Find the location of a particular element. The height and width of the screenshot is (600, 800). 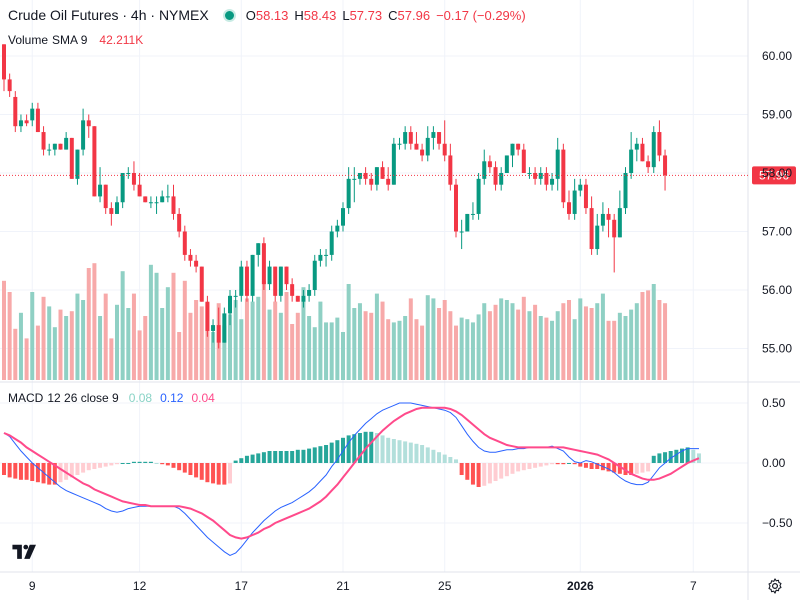

macd-legend: MACD 12 26 close 9 0.08 0.12 0.04 is located at coordinates (113, 398).